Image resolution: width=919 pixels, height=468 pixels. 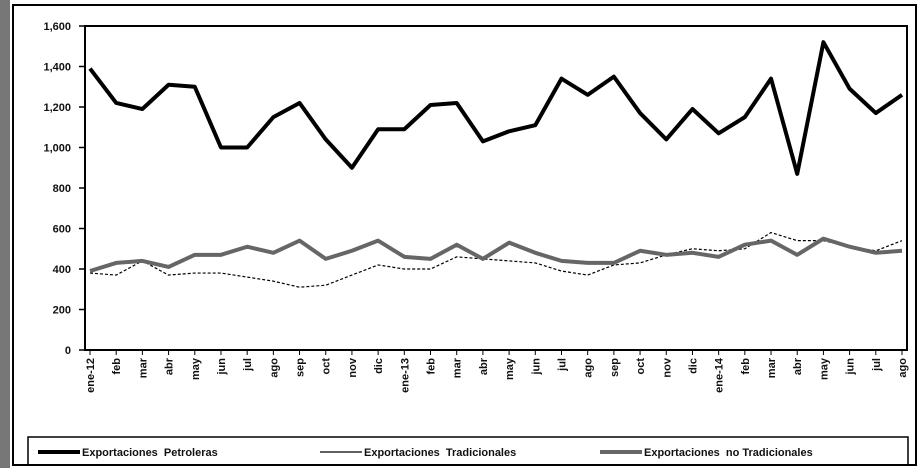 I want to click on y-tick-label: 1,600, so click(x=57, y=27).